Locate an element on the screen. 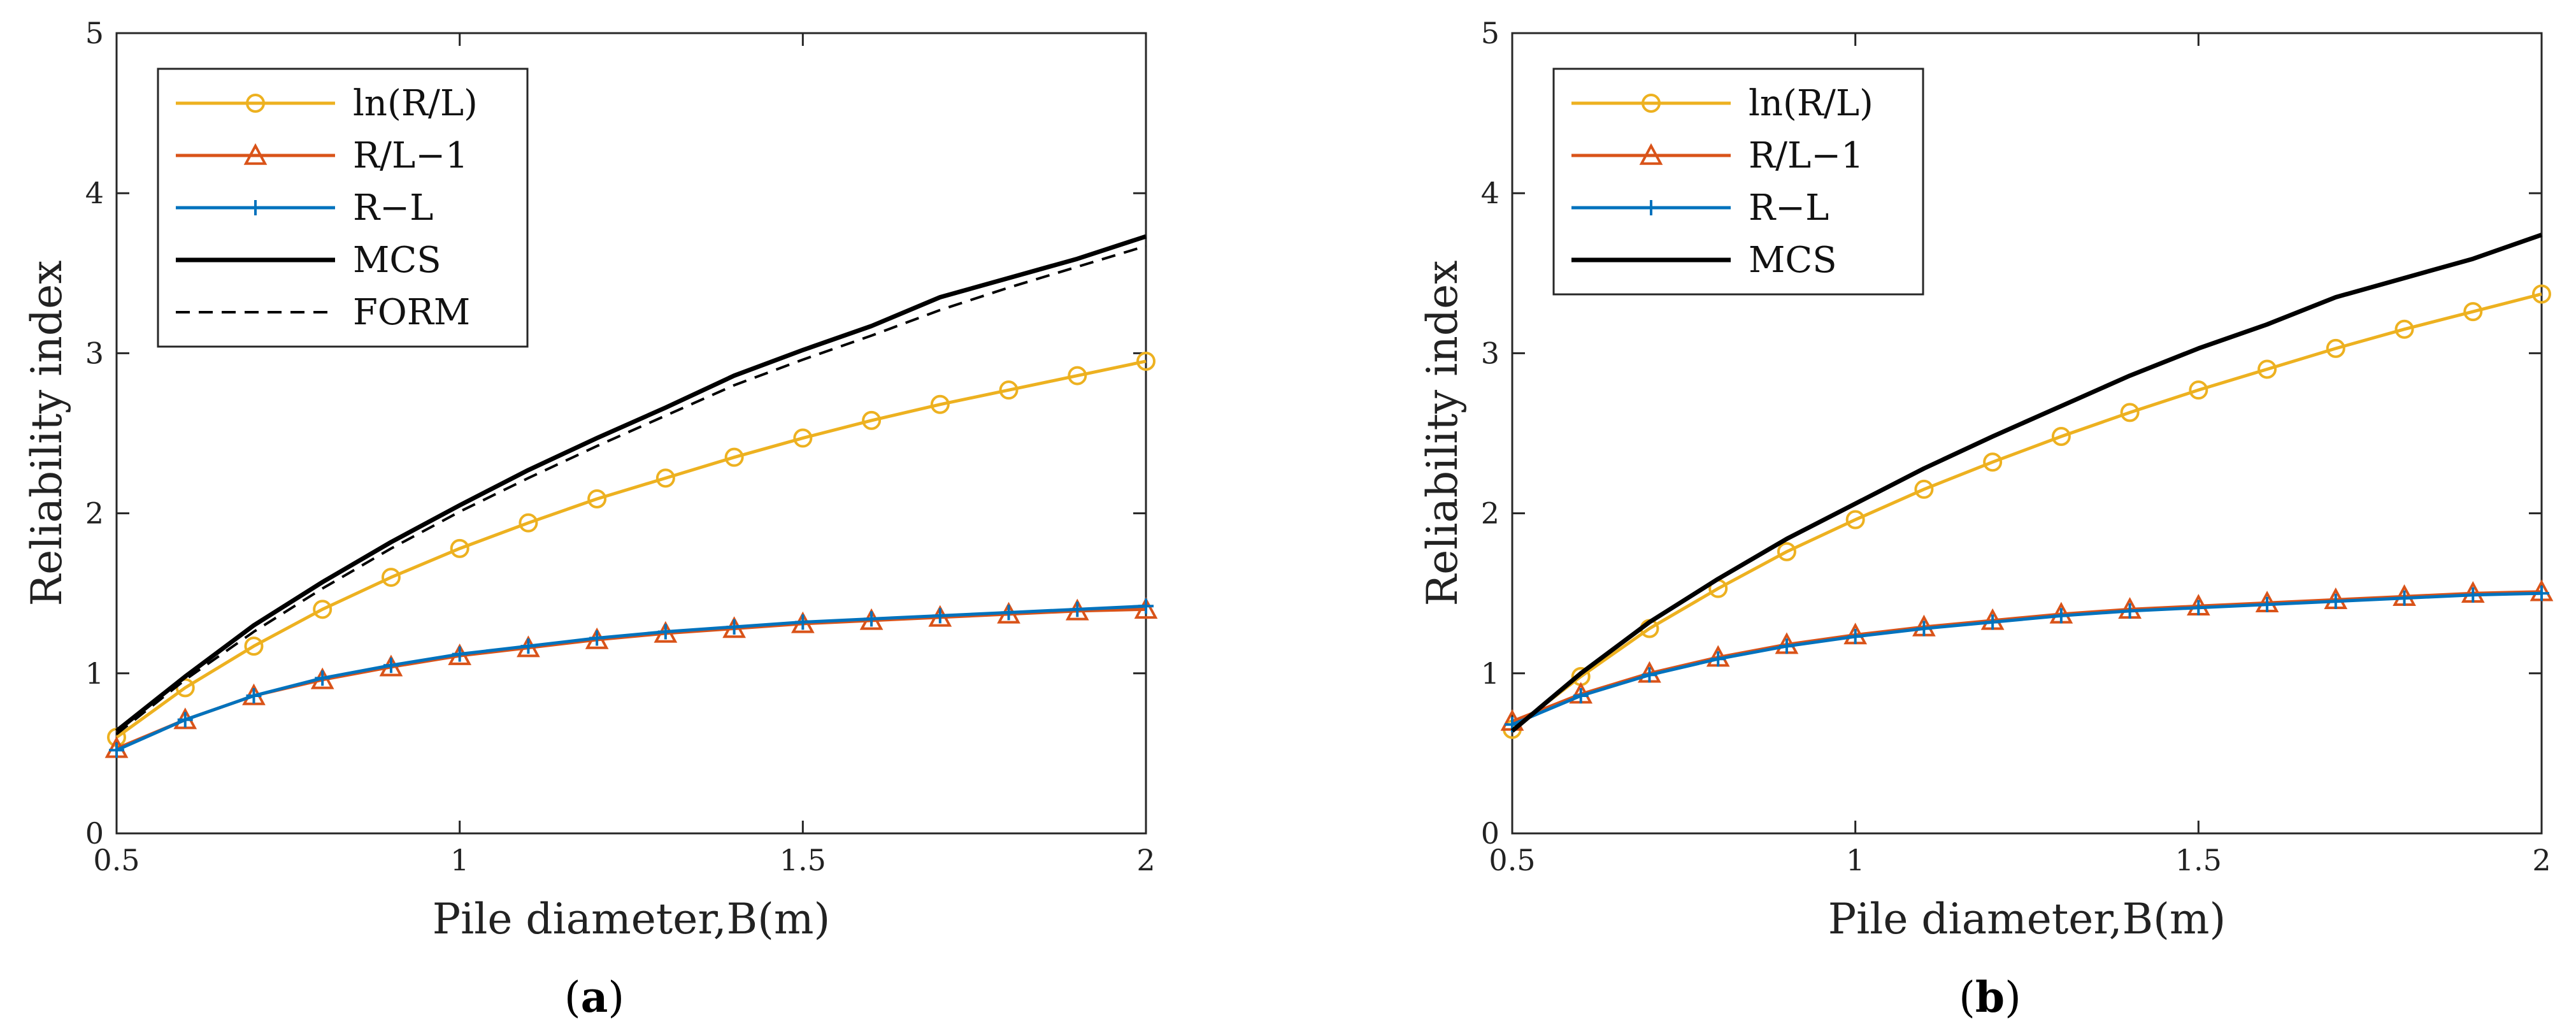  panel-label-close: ) is located at coordinates (2013, 998).